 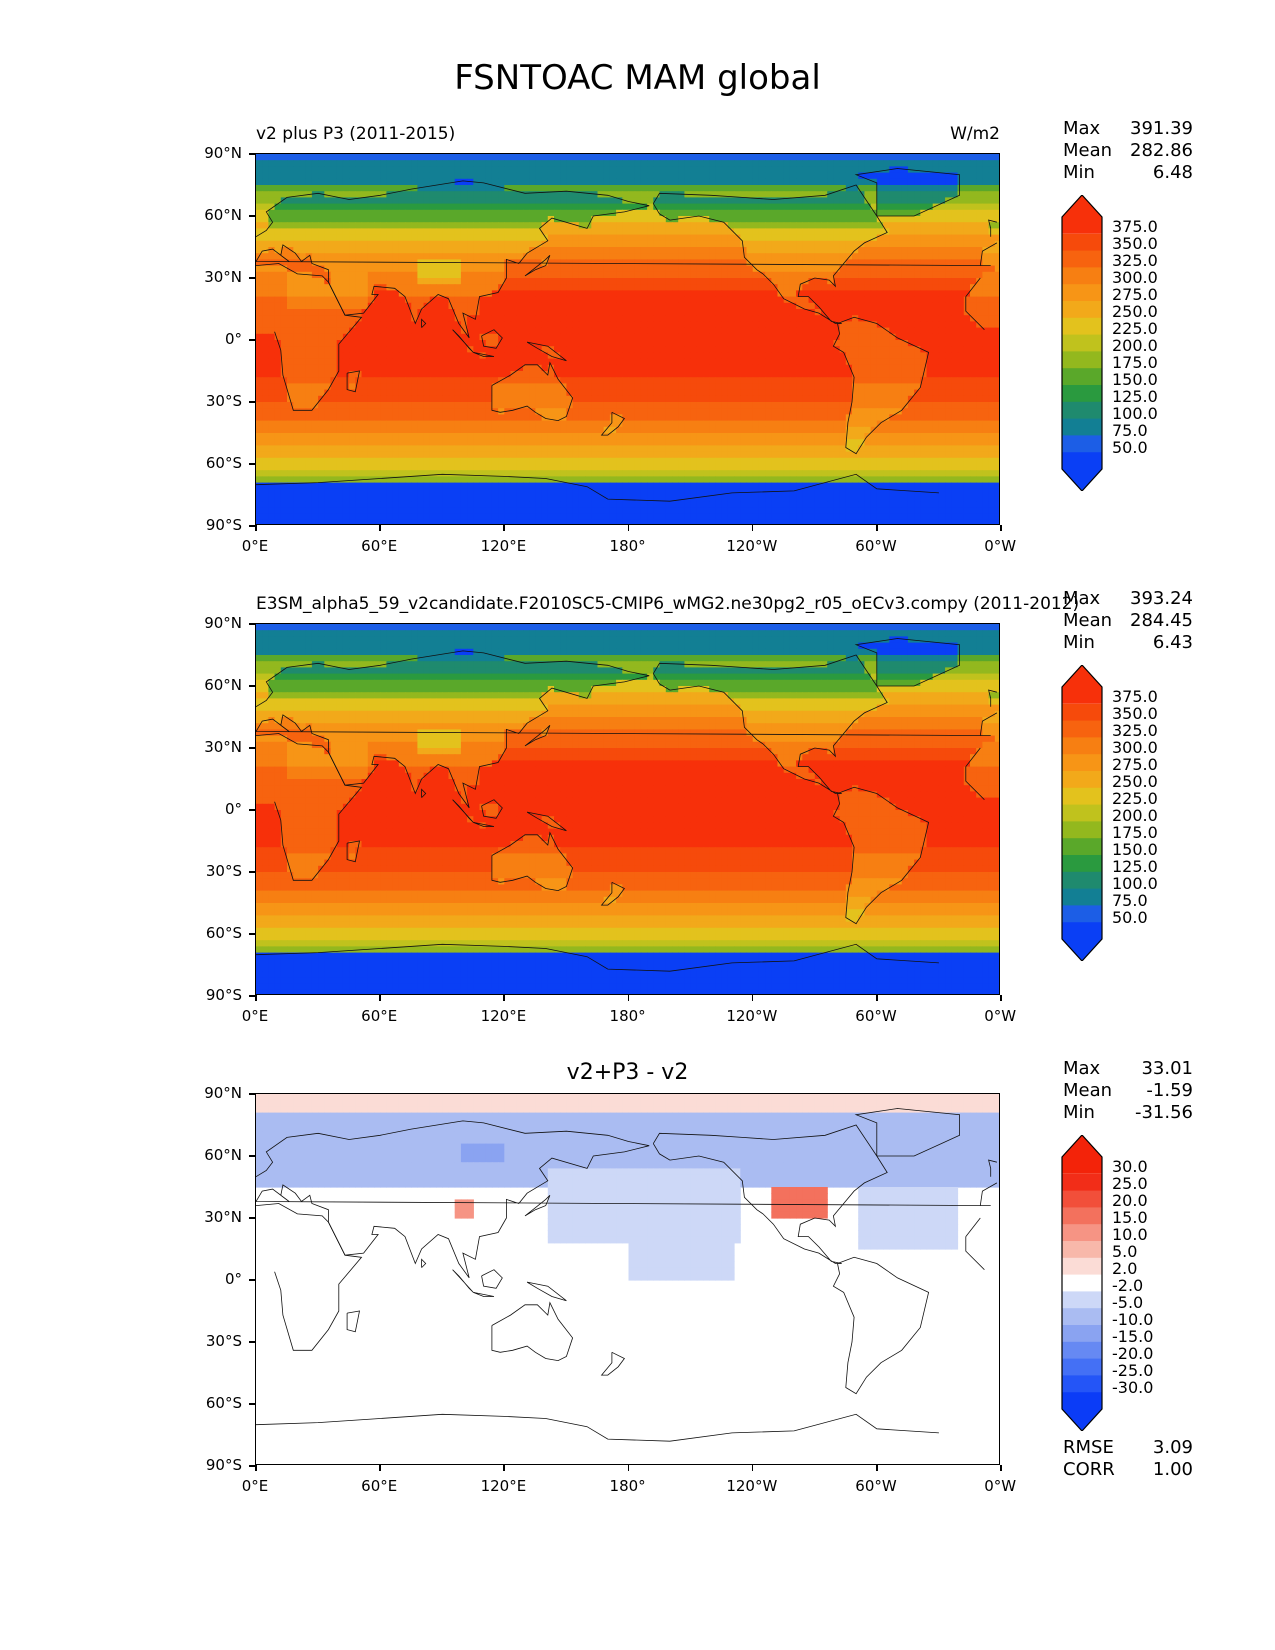 I want to click on lat-tick-label: 60°N, so click(x=223, y=1155).